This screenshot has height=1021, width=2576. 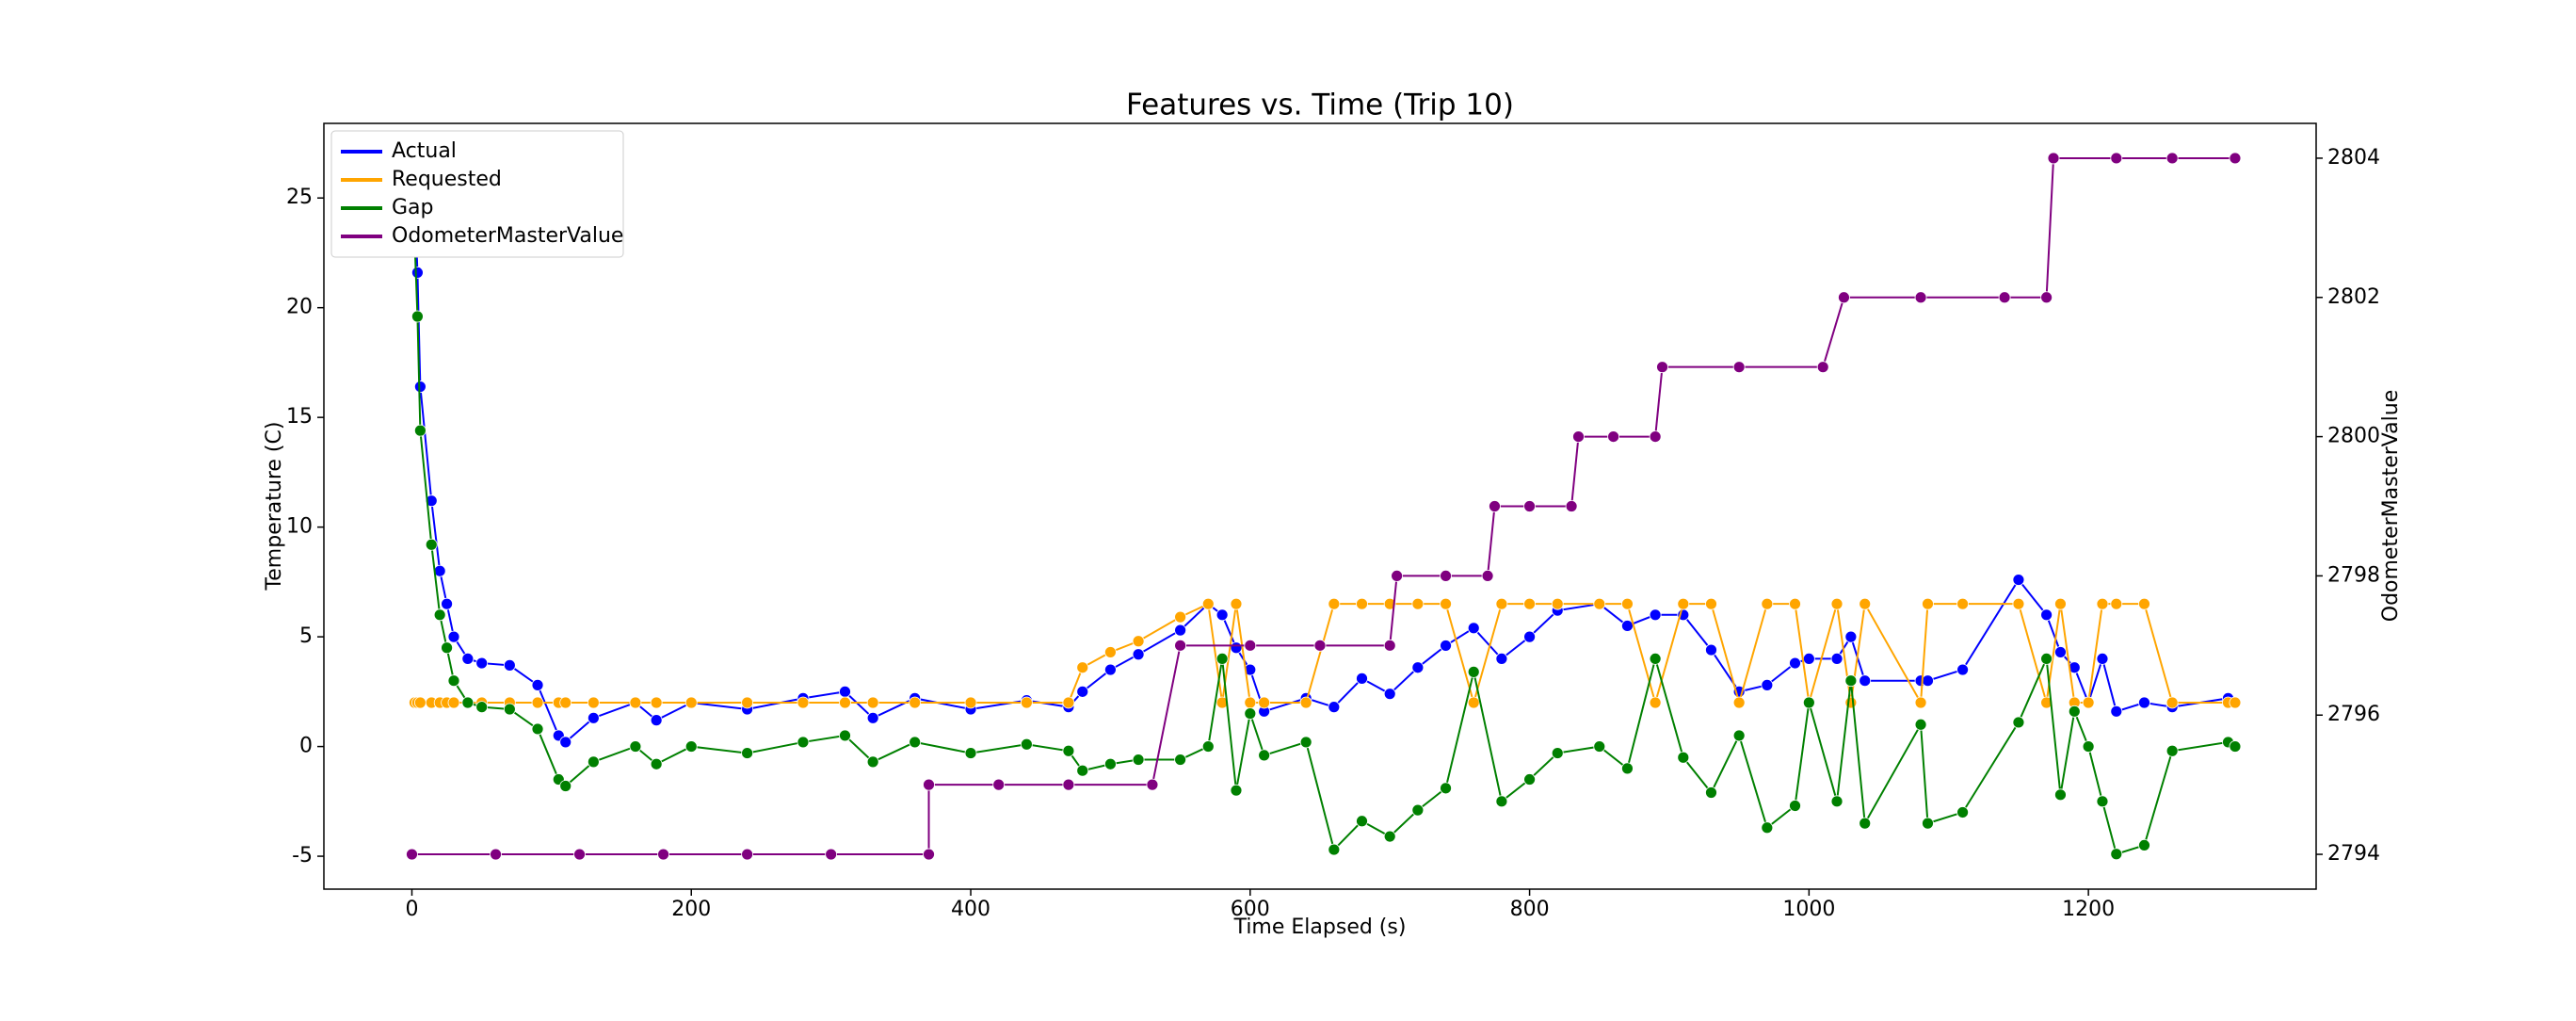 What do you see at coordinates (1324, 653) in the screenshot?
I see `series-line` at bounding box center [1324, 653].